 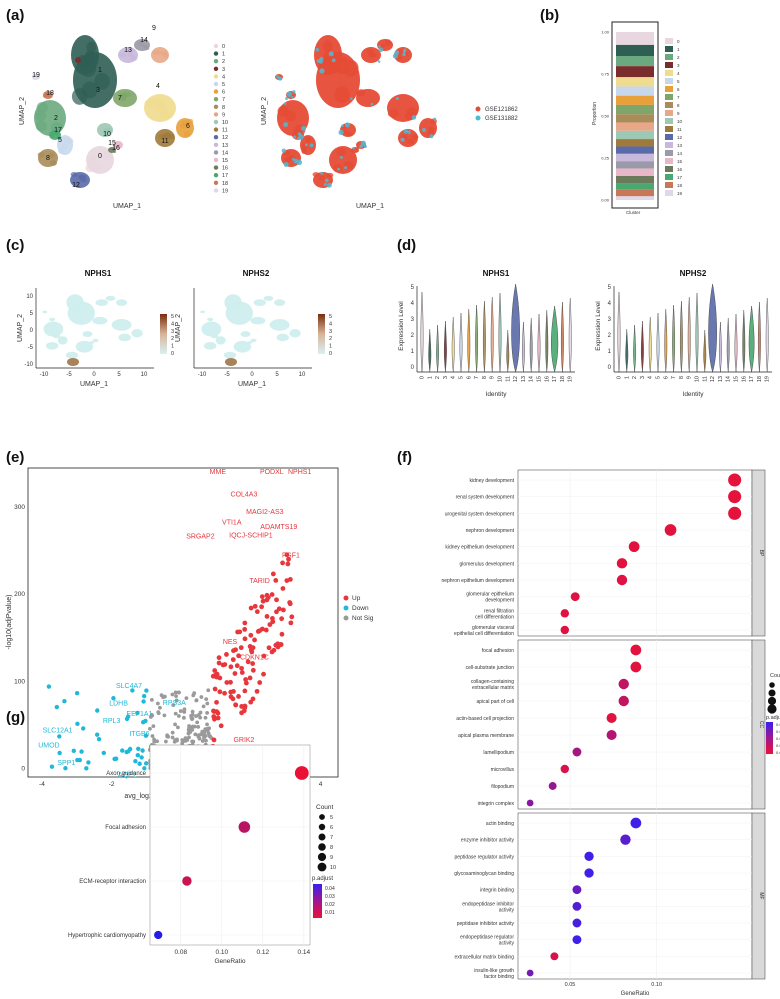 I want to click on go-facet-strip, so click(x=758, y=724).